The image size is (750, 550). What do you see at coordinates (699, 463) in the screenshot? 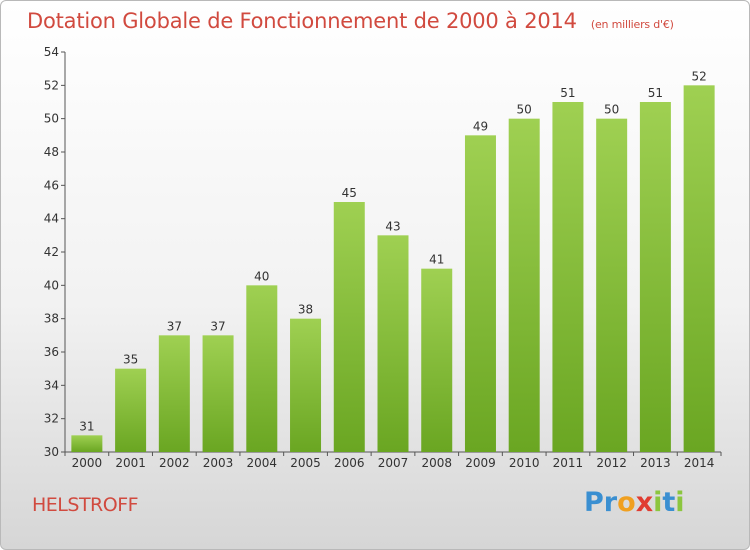
I see `x-tick-label: 2014` at bounding box center [699, 463].